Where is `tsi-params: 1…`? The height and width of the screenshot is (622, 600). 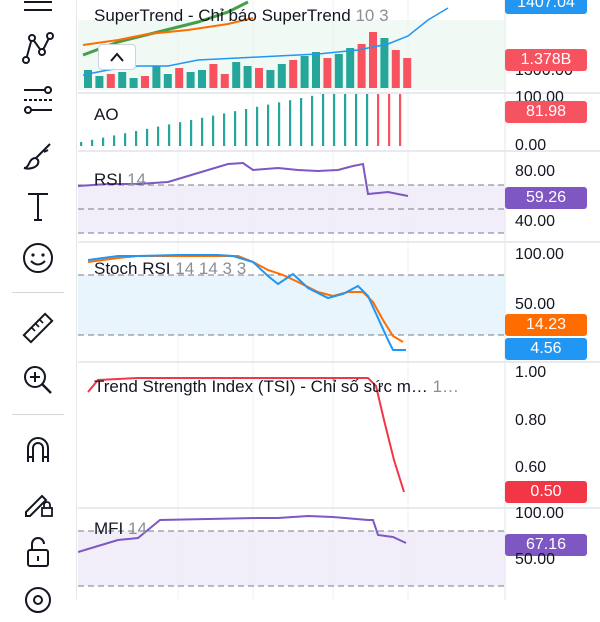 tsi-params: 1… is located at coordinates (446, 386).